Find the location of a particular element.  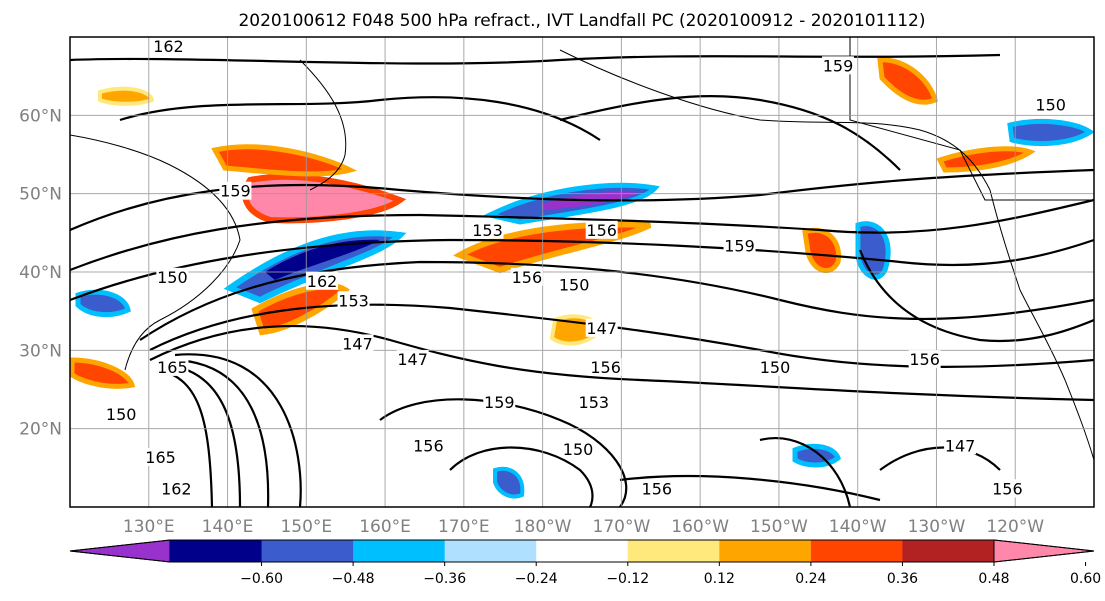

lon-tick-label: 160°W is located at coordinates (700, 527).